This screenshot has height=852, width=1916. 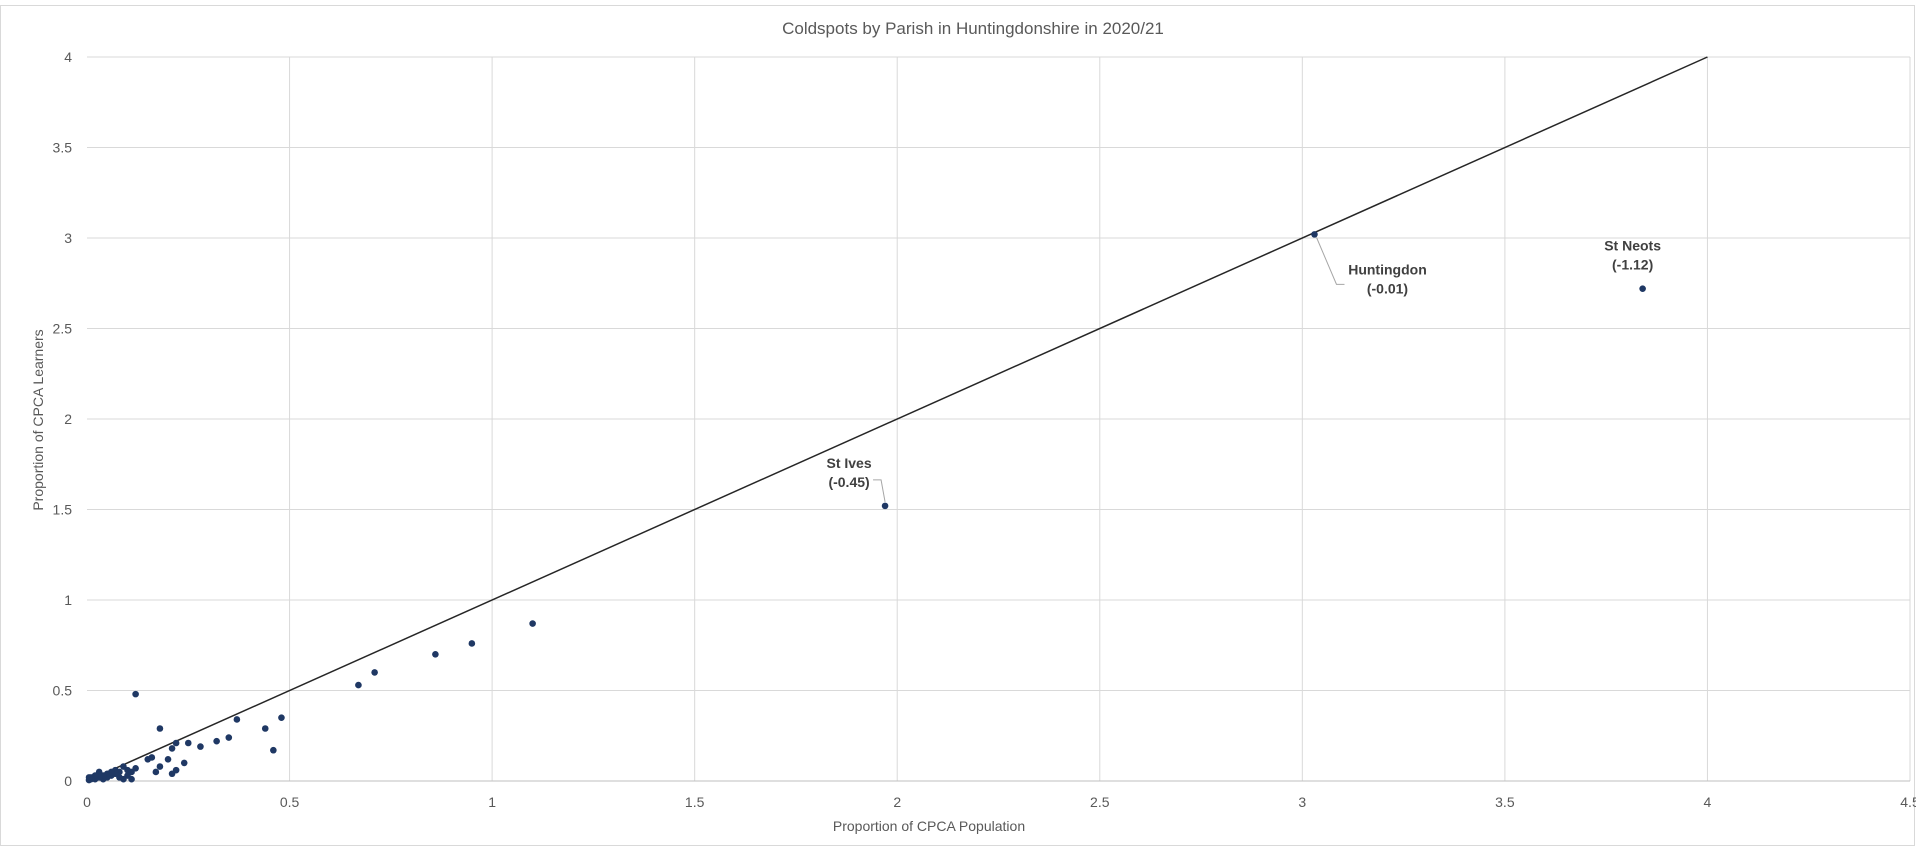 What do you see at coordinates (848, 463) in the screenshot?
I see `annotation-label-name: St Ives` at bounding box center [848, 463].